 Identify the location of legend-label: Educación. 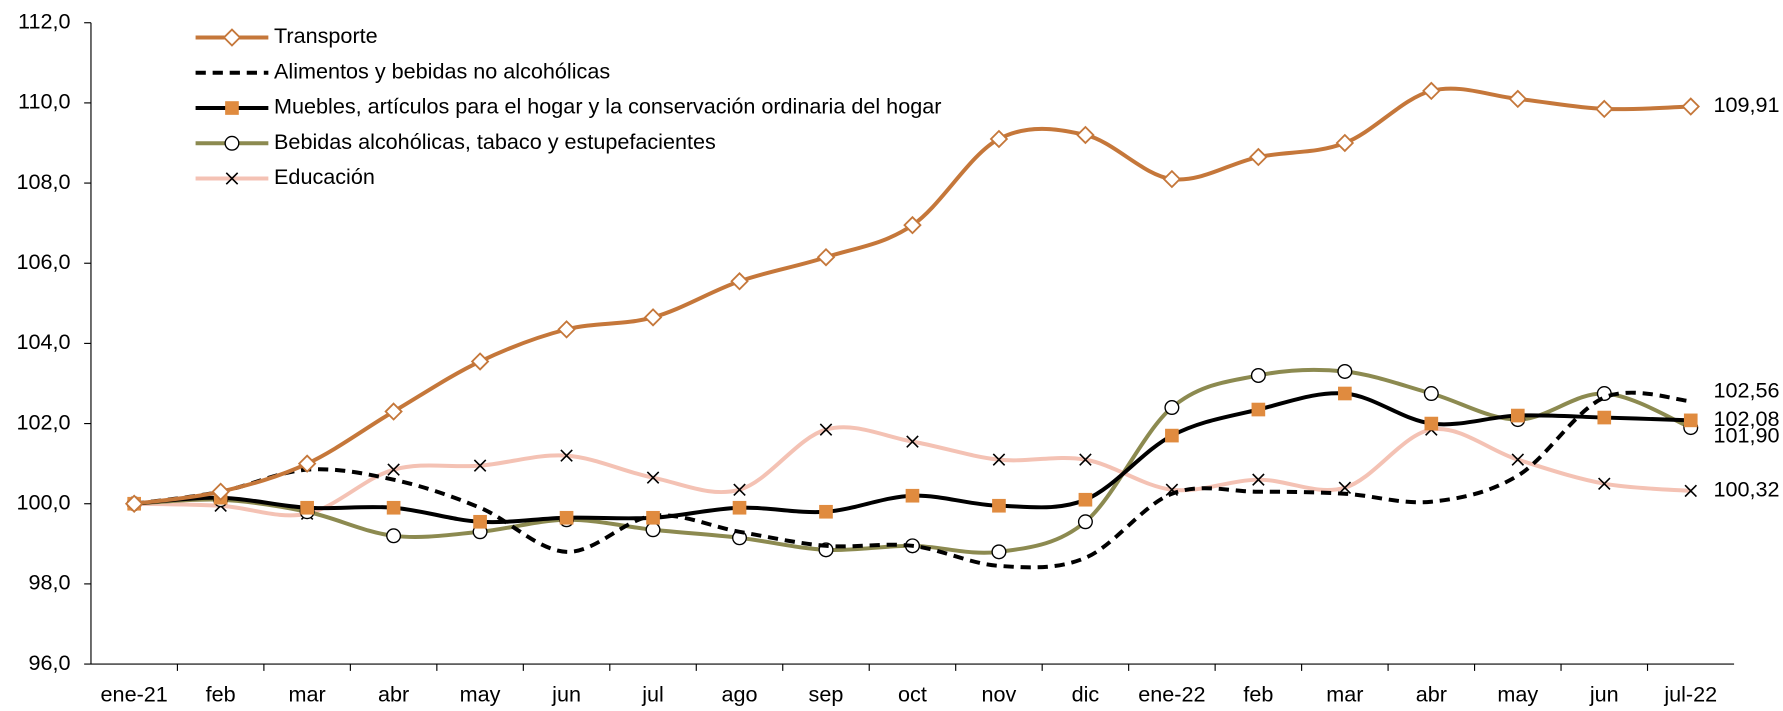
(324, 176).